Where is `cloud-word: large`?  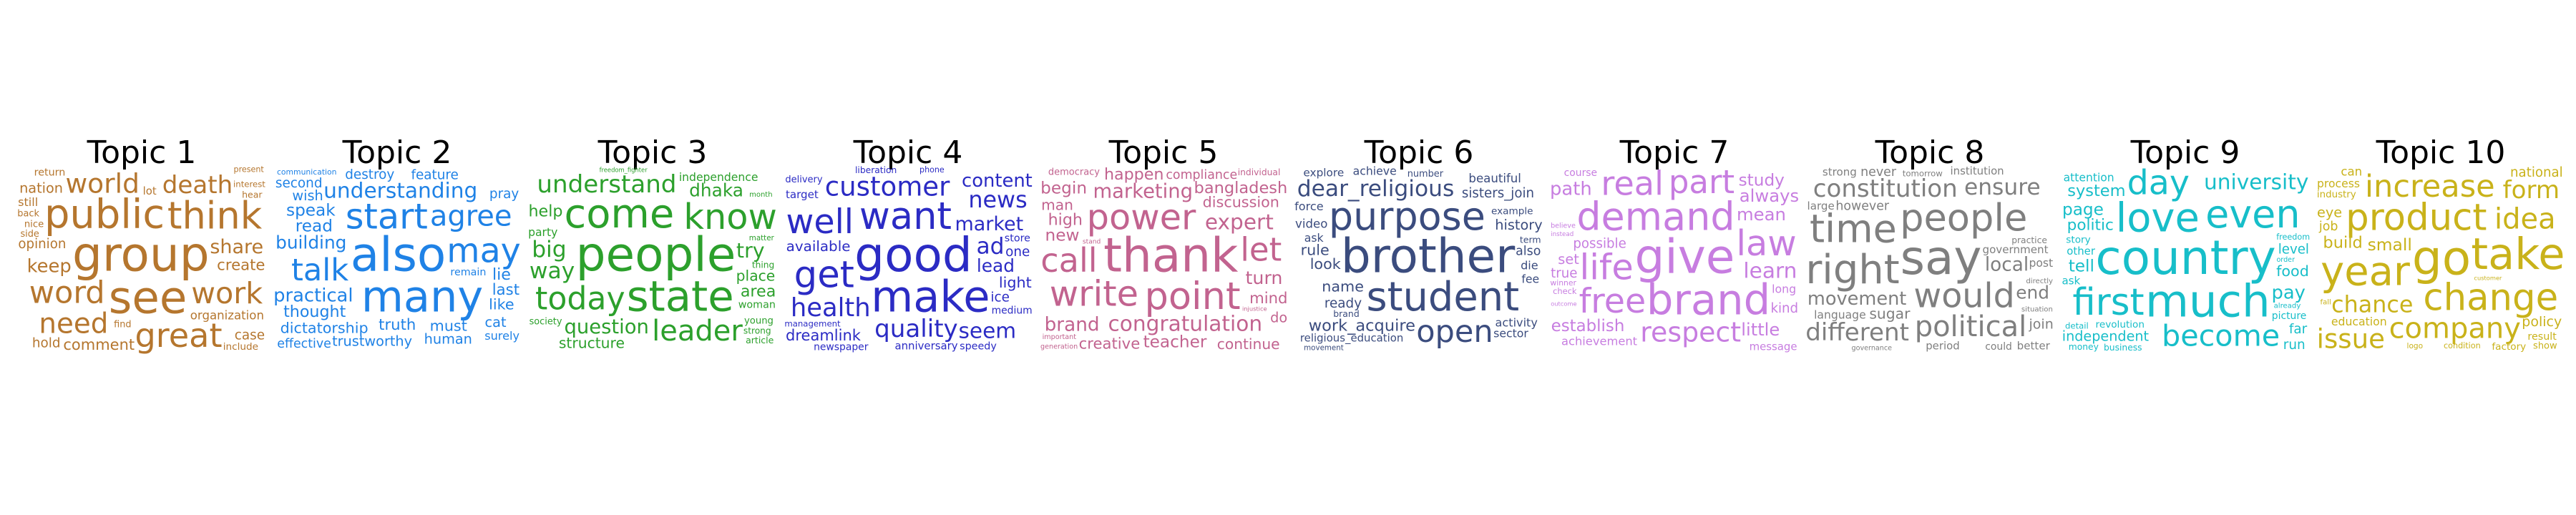 cloud-word: large is located at coordinates (1821, 206).